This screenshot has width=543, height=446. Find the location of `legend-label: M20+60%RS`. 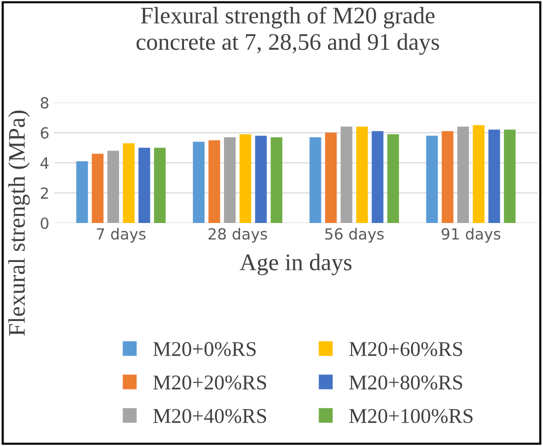

legend-label: M20+60%RS is located at coordinates (405, 349).